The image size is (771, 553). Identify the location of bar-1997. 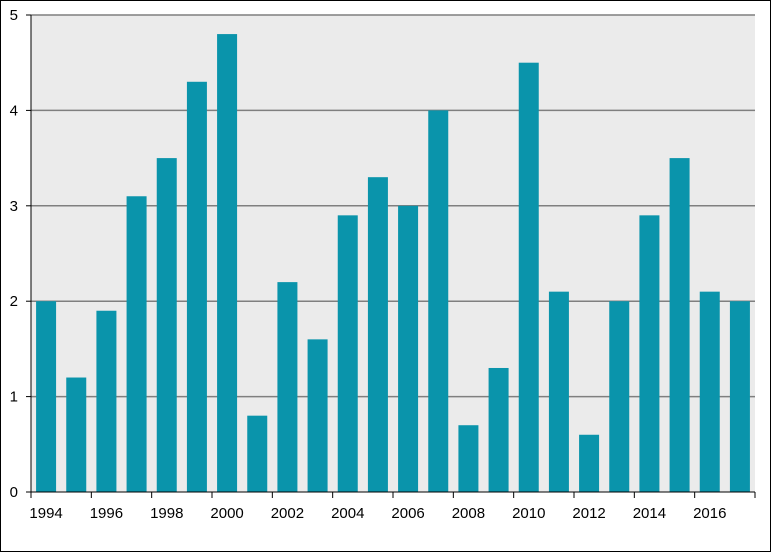
(136, 344).